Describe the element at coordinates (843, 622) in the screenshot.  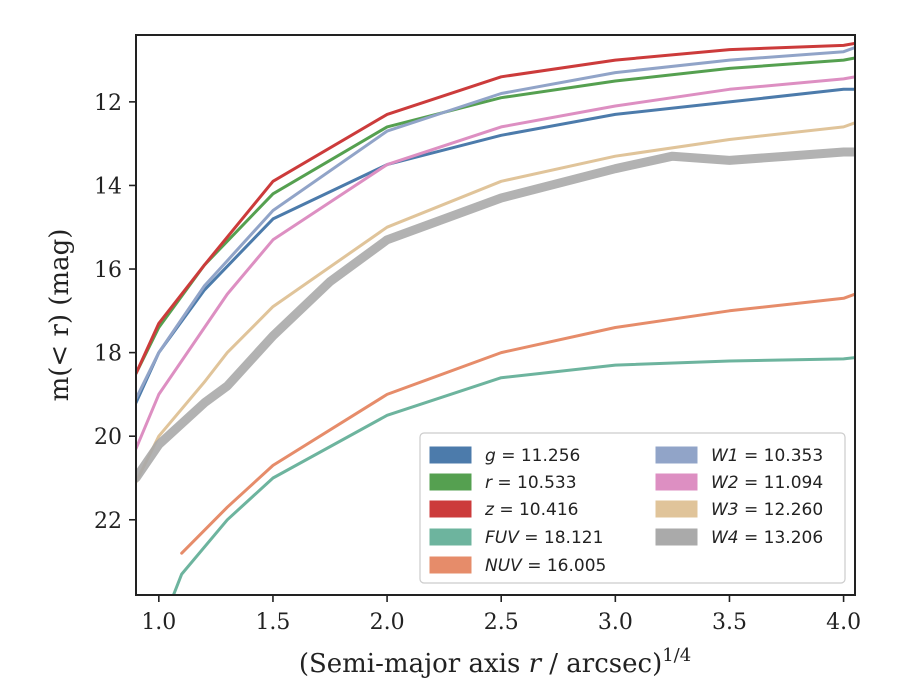
I see `x-tick-label: 4.0` at that location.